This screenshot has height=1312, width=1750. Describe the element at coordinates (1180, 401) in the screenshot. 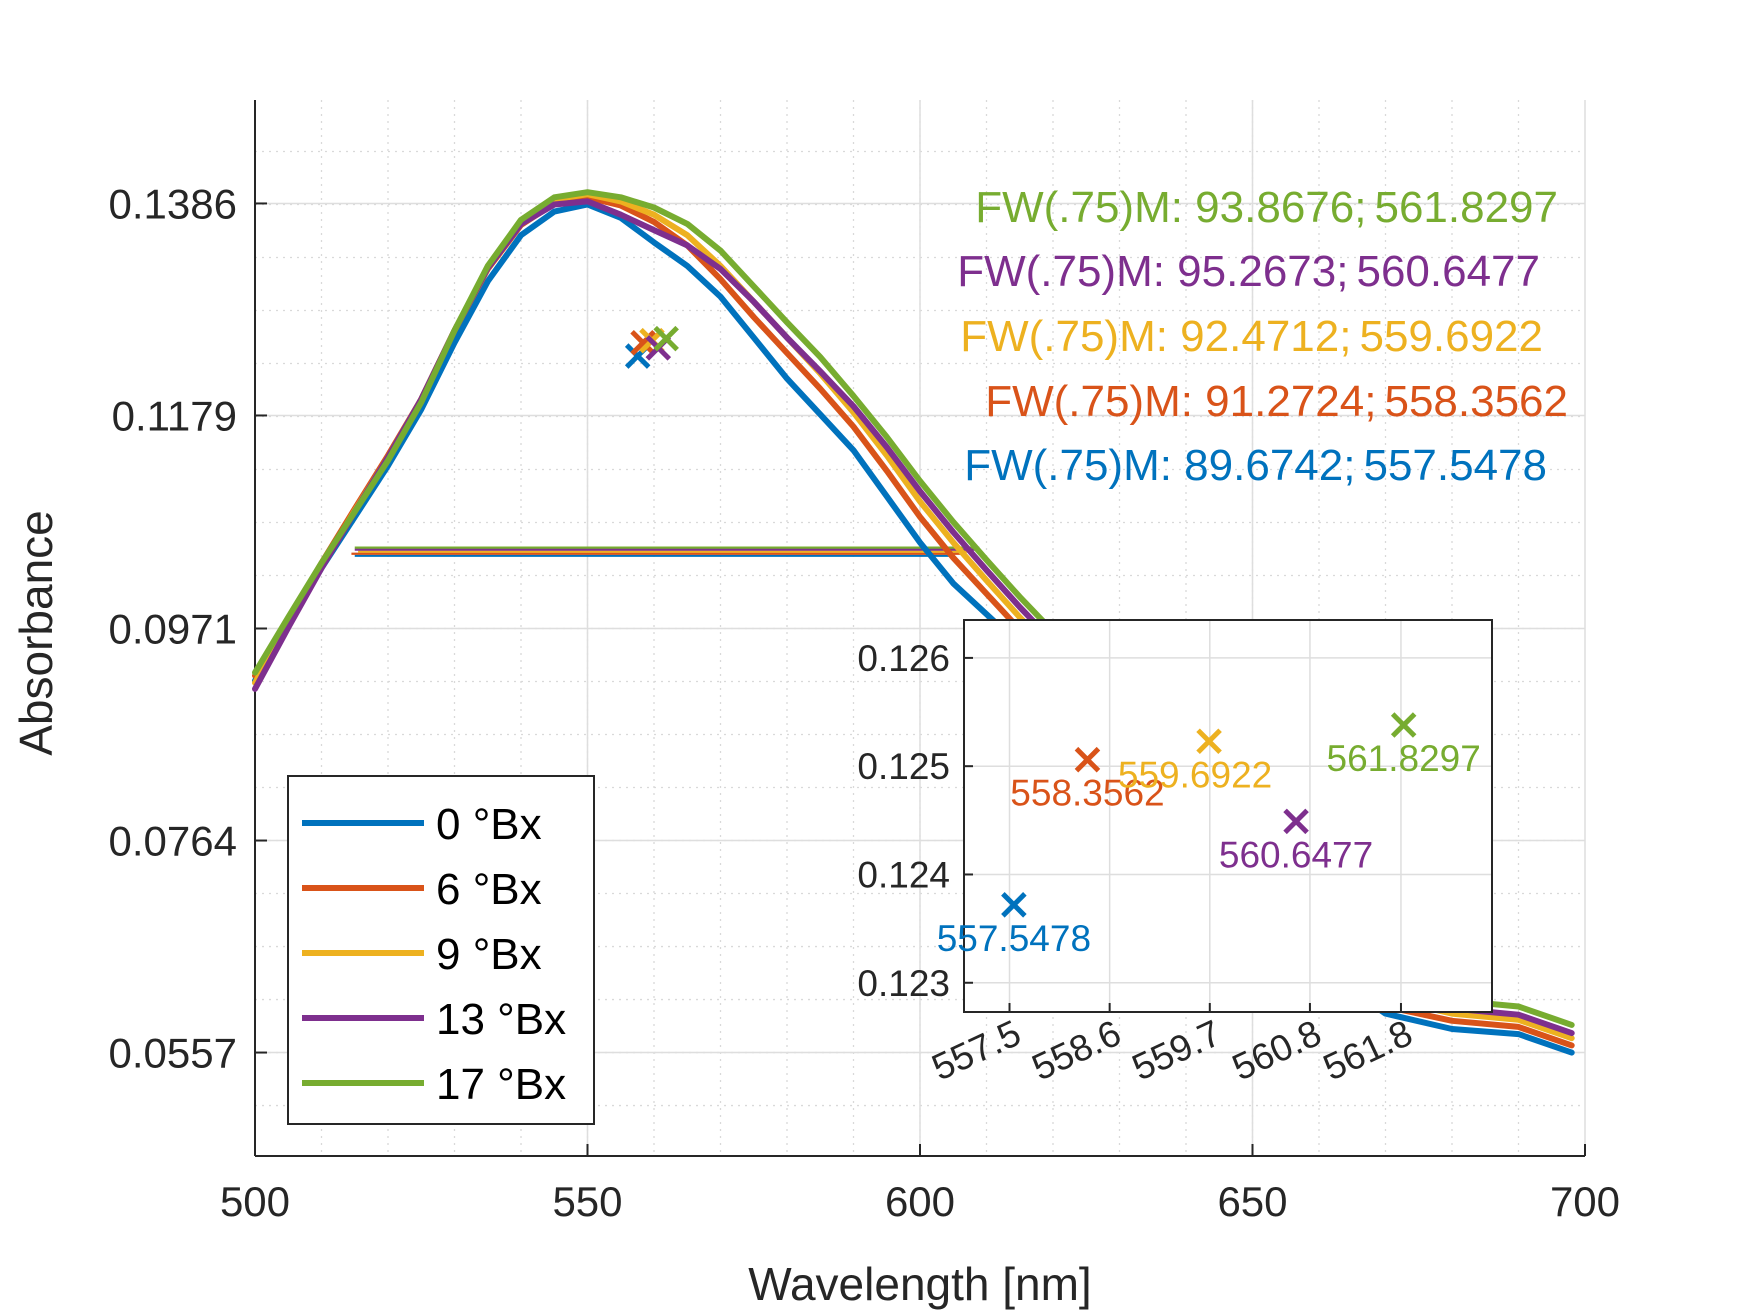

I see `annotation-fwhm-text: FW(.75)M: 91.2724;` at that location.